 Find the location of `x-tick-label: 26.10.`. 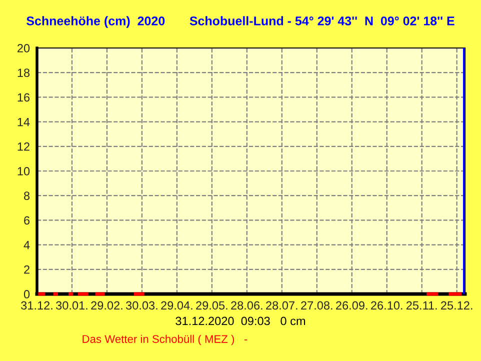

x-tick-label: 26.10. is located at coordinates (386, 305).